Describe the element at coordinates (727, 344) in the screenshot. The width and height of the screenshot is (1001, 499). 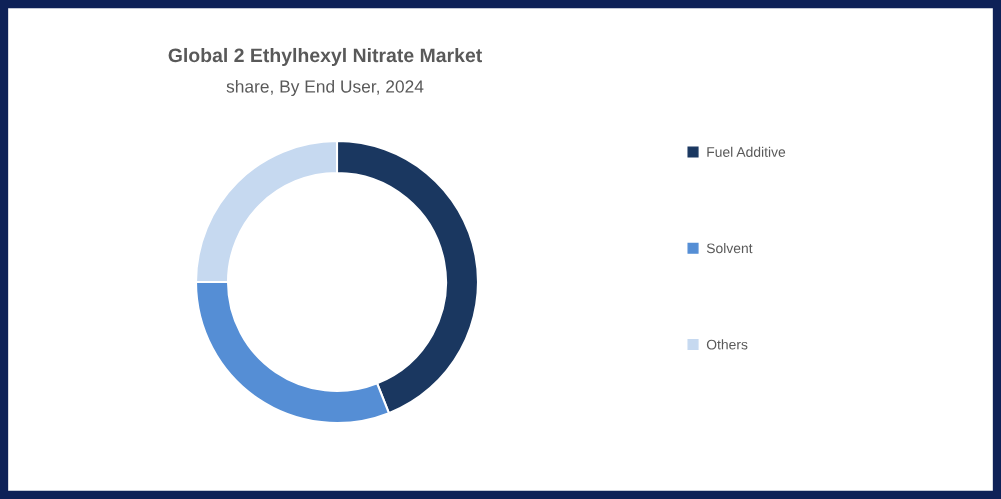
I see `legend-label: Others` at that location.